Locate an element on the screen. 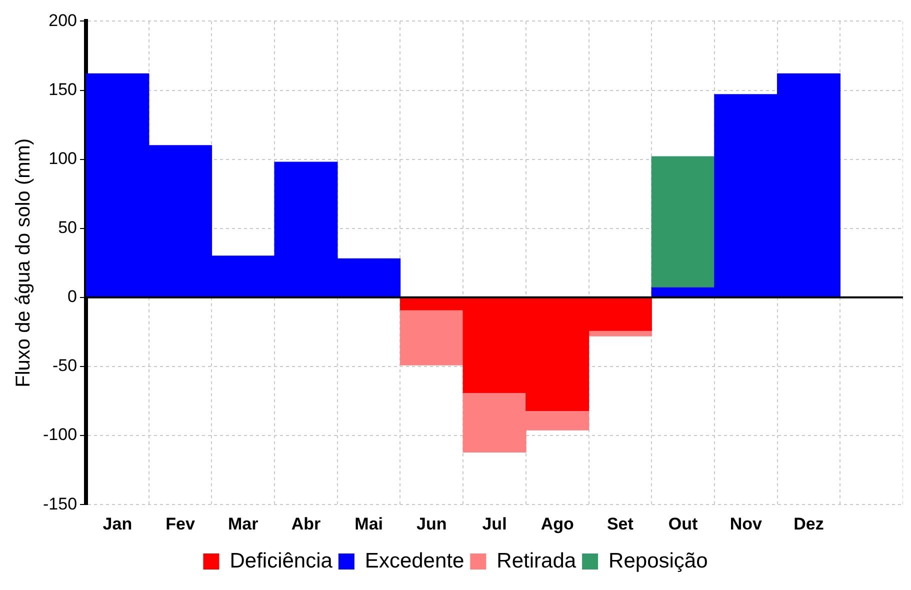 This screenshot has height=590, width=911. y-tick-label: -100 is located at coordinates (60, 434).